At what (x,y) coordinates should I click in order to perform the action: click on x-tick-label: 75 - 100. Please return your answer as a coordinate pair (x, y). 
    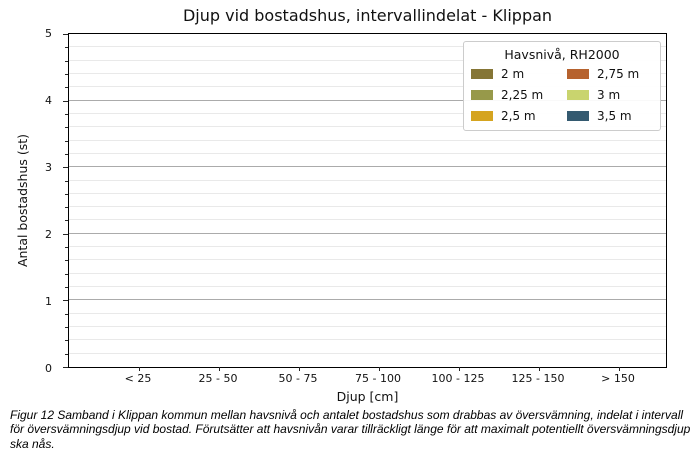
    Looking at the image, I should click on (378, 378).